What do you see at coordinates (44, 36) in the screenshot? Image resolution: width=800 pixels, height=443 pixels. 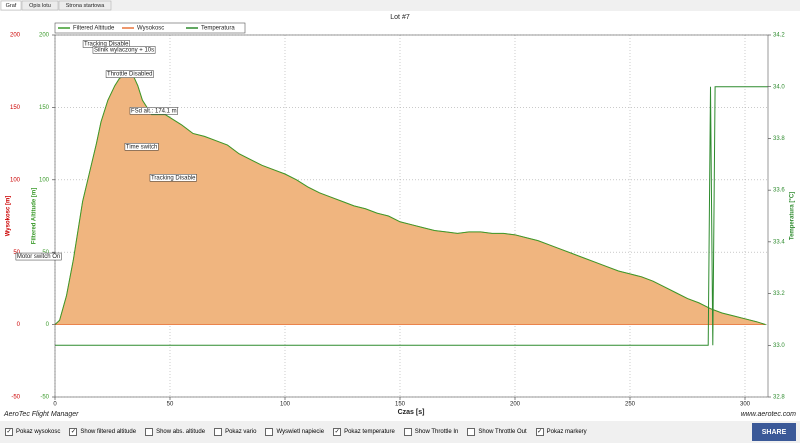 I see `y-tick-label: 200` at bounding box center [44, 36].